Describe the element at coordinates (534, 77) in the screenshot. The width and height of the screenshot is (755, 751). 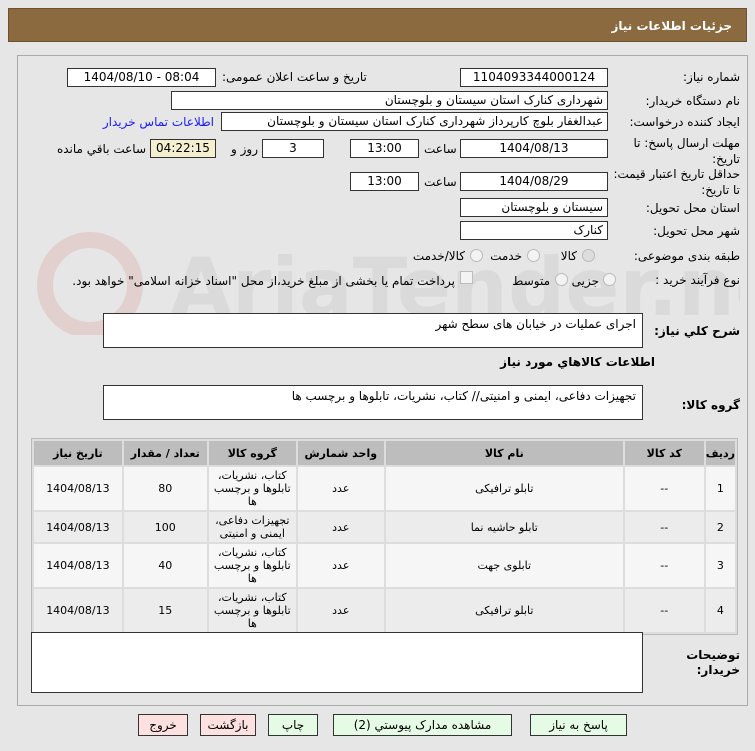
I see `need-number-field: 1104093344000124` at that location.